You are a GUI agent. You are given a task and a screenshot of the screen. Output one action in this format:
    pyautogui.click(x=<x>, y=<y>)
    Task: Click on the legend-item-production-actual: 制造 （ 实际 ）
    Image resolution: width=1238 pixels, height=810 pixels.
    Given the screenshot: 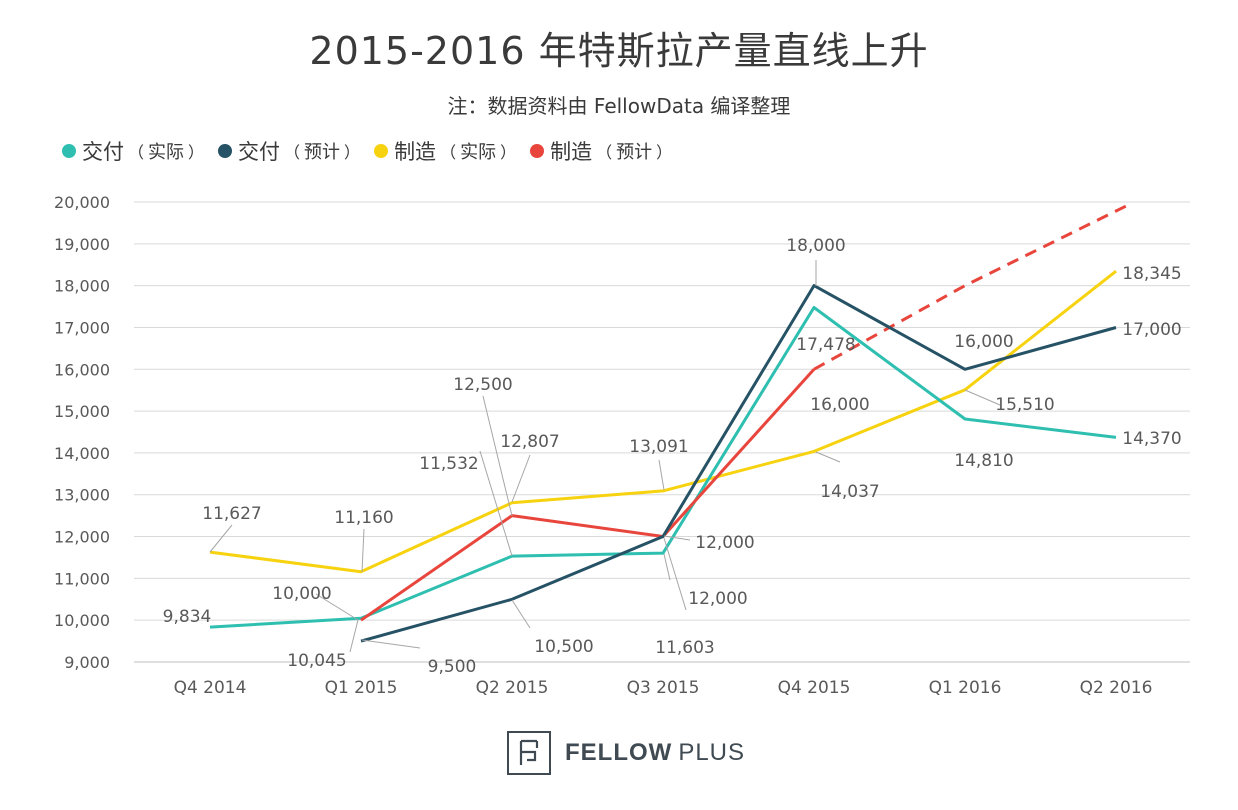 What is the action you would take?
    pyautogui.click(x=447, y=151)
    